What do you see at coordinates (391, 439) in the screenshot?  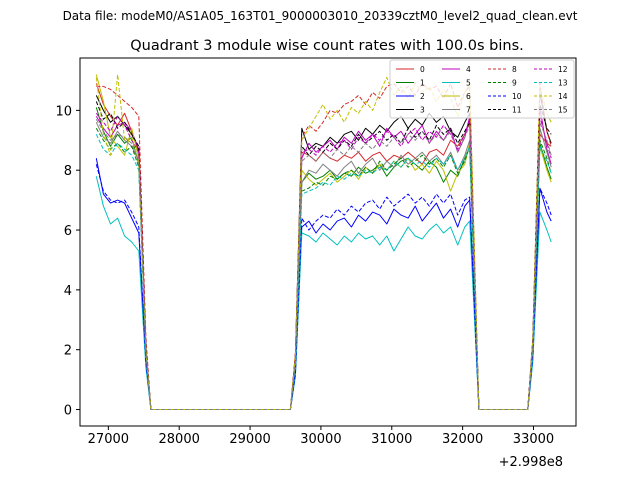 I see `x-tick-label: 31000` at bounding box center [391, 439].